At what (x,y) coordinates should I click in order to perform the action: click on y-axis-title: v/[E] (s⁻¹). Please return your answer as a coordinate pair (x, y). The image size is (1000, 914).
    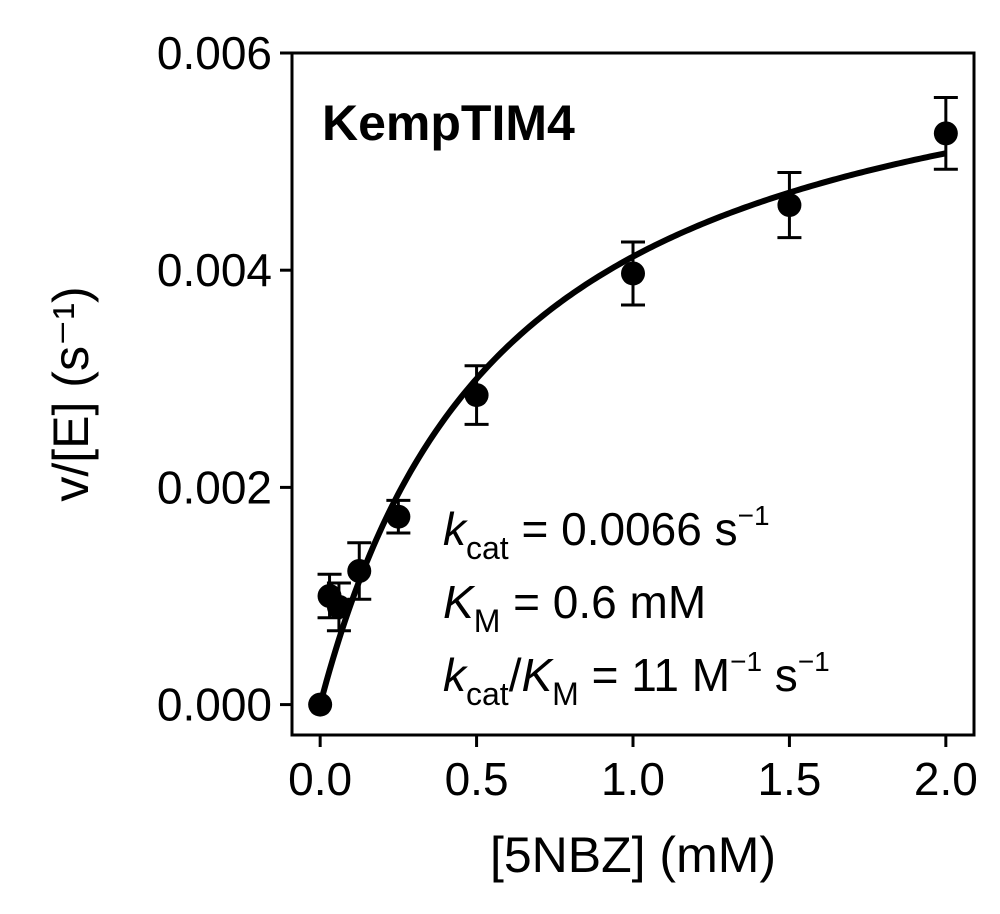
    Looking at the image, I should click on (71, 393).